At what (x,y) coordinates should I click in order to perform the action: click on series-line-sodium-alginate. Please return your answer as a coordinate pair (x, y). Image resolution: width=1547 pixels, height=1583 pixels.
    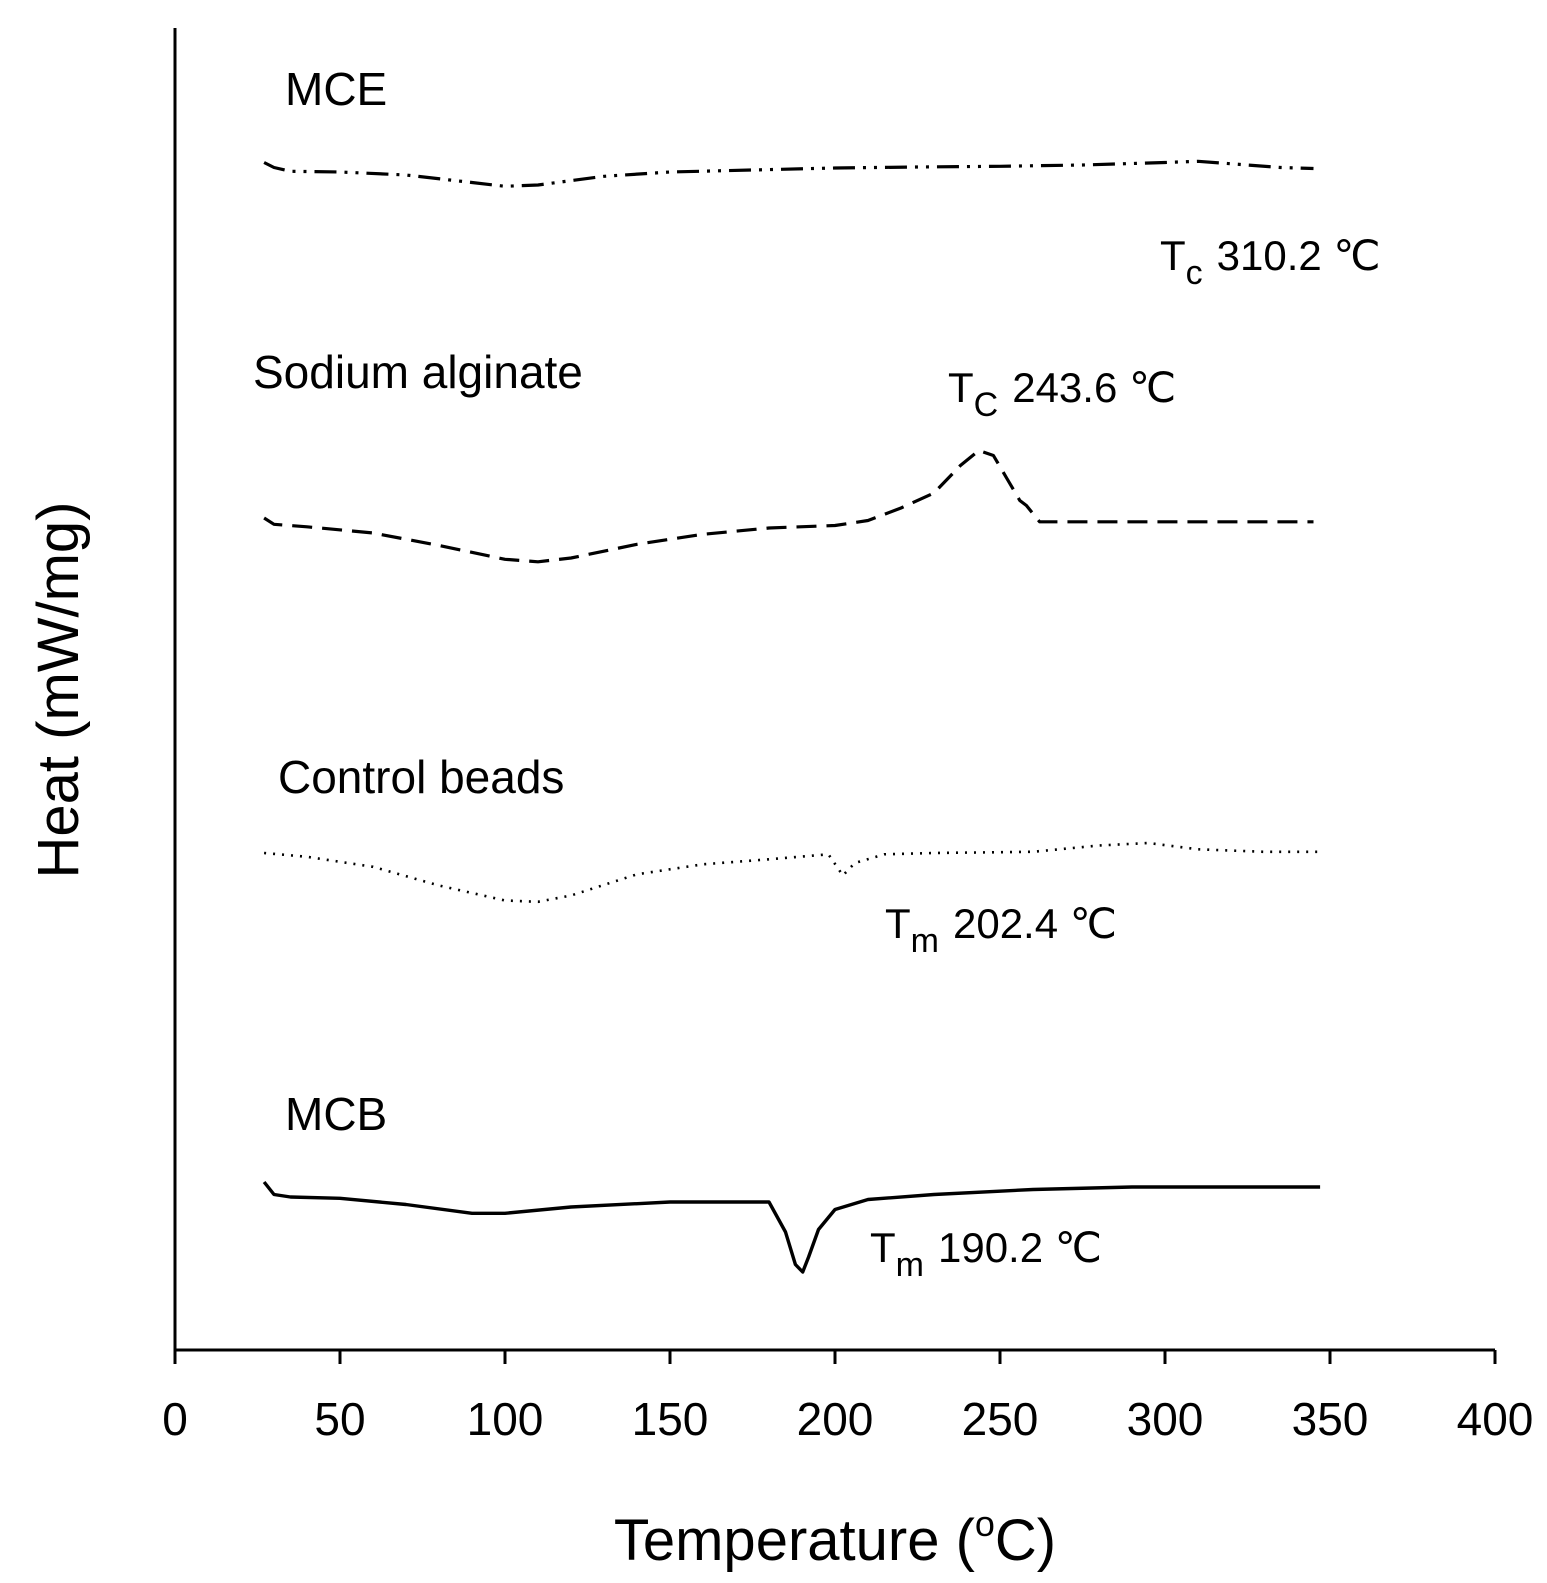
    Looking at the image, I should click on (788, 506).